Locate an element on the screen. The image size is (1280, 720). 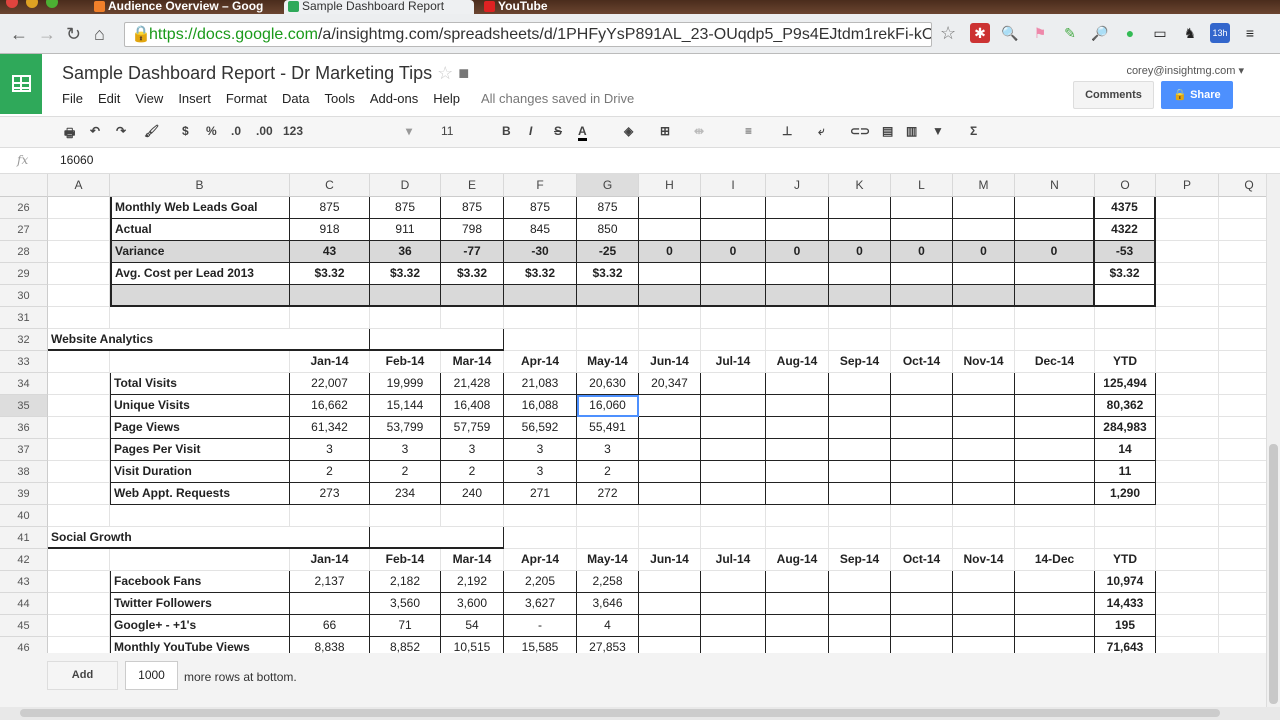
cell-k42: Sep-14 is located at coordinates (860, 560).